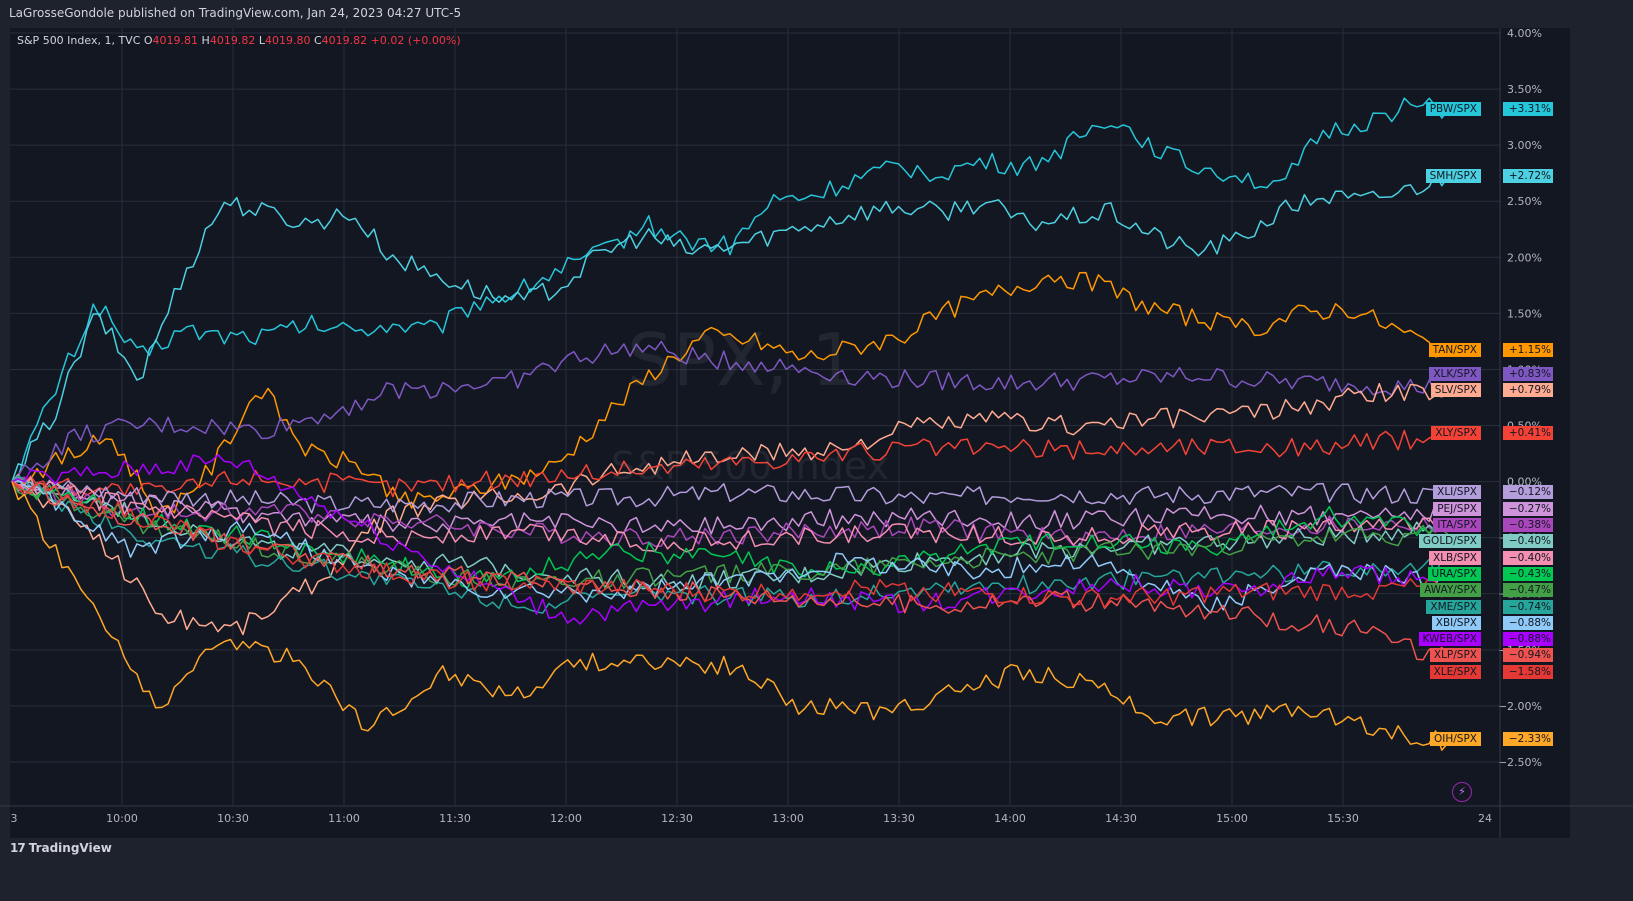 This screenshot has width=1633, height=901. I want to click on series-tag: XLI/SPX −0.12%, so click(776, 492).